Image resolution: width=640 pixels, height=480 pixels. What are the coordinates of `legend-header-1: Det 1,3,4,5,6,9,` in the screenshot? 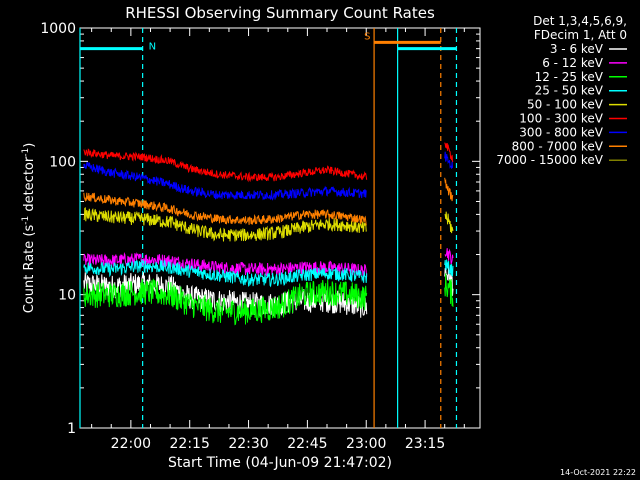 It's located at (580, 21).